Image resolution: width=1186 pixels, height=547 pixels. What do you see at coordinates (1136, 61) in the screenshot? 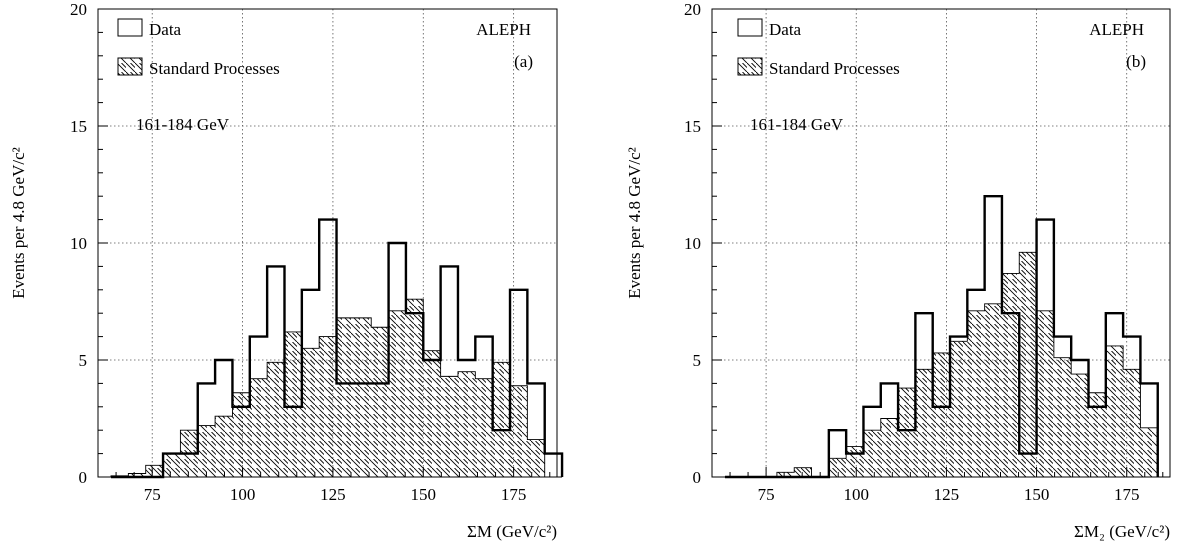
I see `panel-label: (b)` at bounding box center [1136, 61].